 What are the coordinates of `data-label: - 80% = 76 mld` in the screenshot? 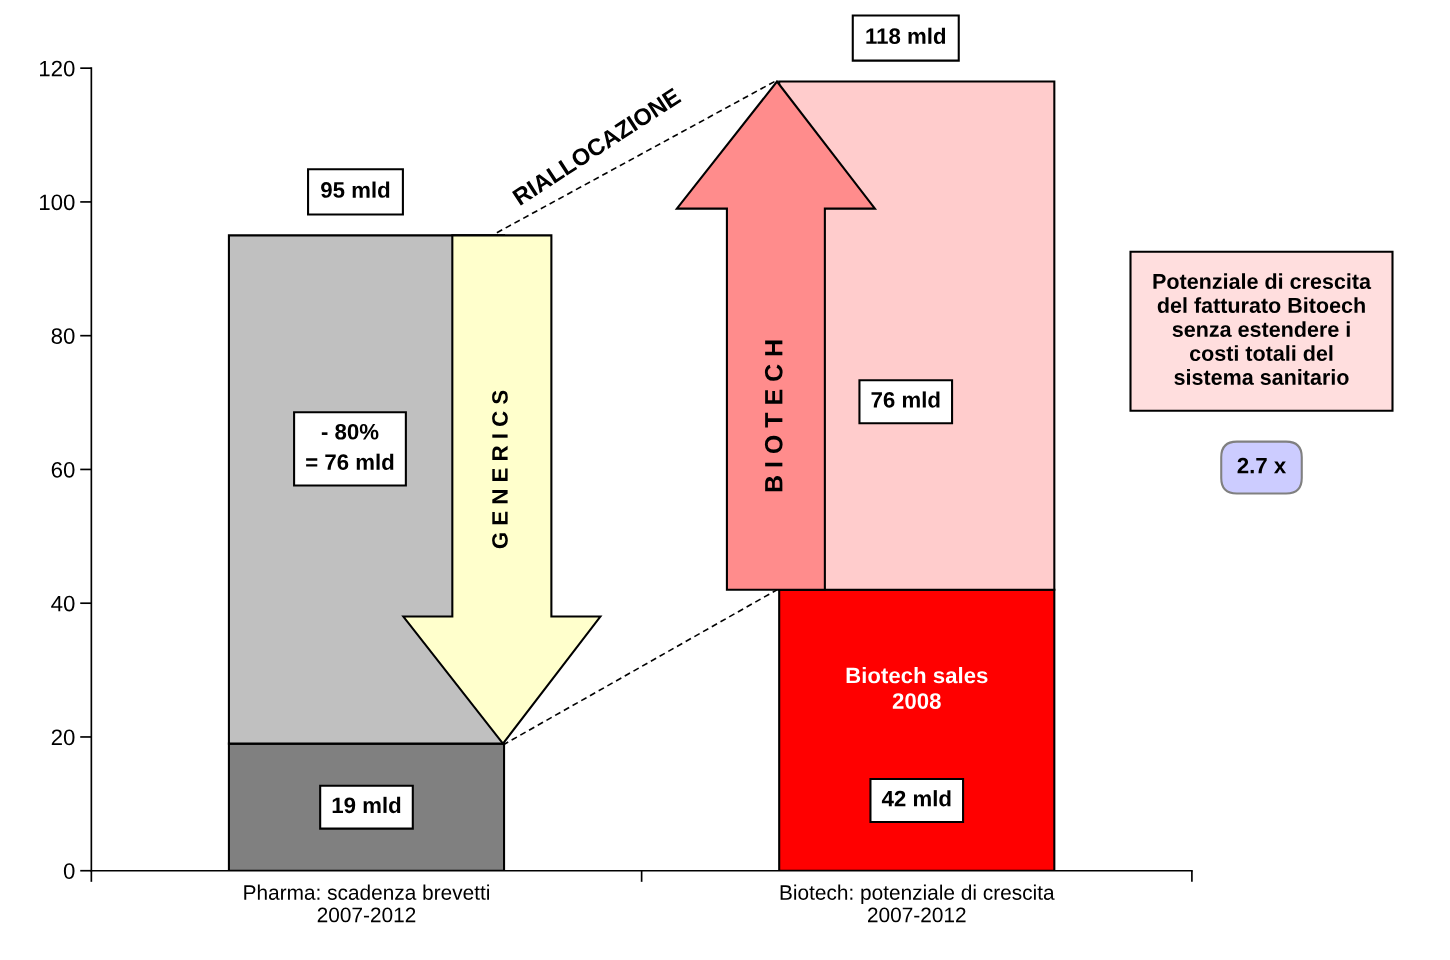 It's located at (350, 446).